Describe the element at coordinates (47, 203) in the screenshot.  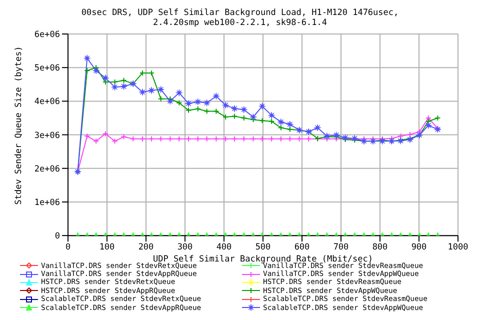
I see `y-tick-label: 1e+06` at that location.